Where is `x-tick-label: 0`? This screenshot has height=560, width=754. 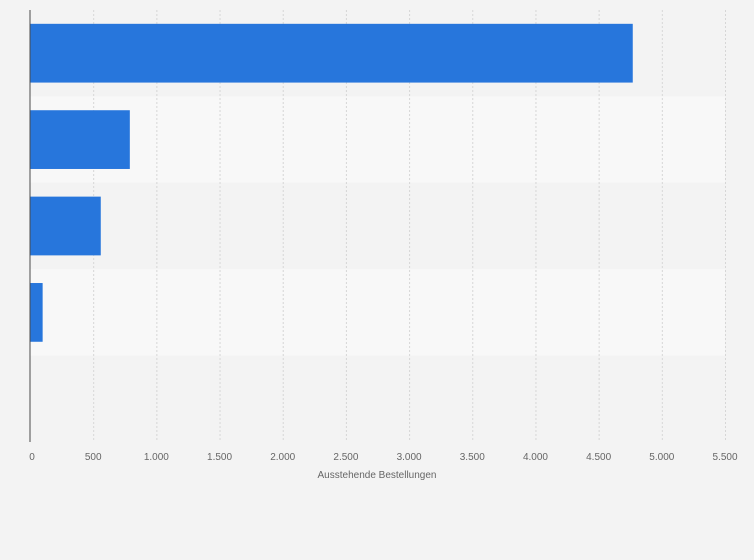
x-tick-label: 0 is located at coordinates (32, 457).